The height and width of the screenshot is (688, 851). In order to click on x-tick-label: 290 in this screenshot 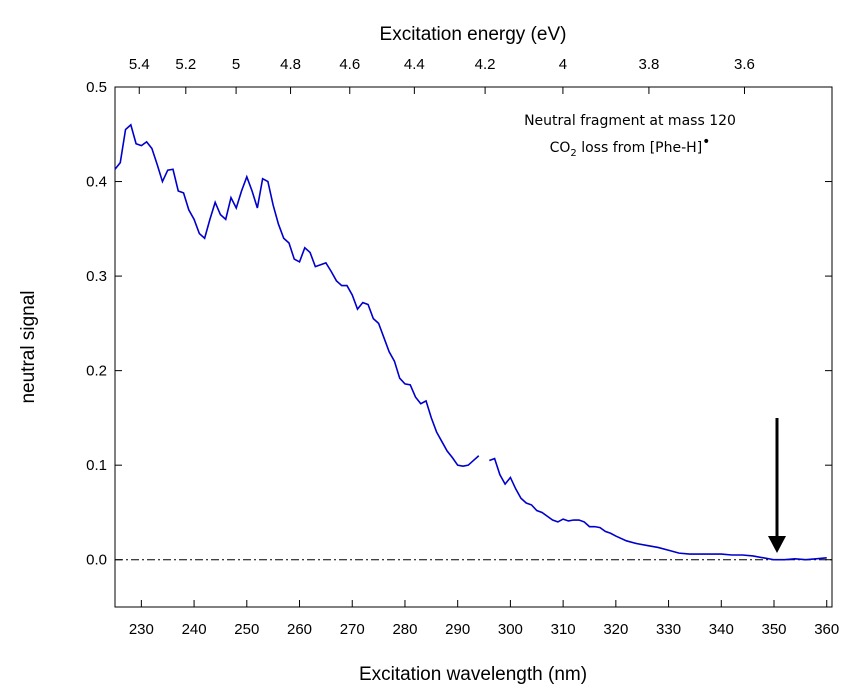, I will do `click(457, 629)`.